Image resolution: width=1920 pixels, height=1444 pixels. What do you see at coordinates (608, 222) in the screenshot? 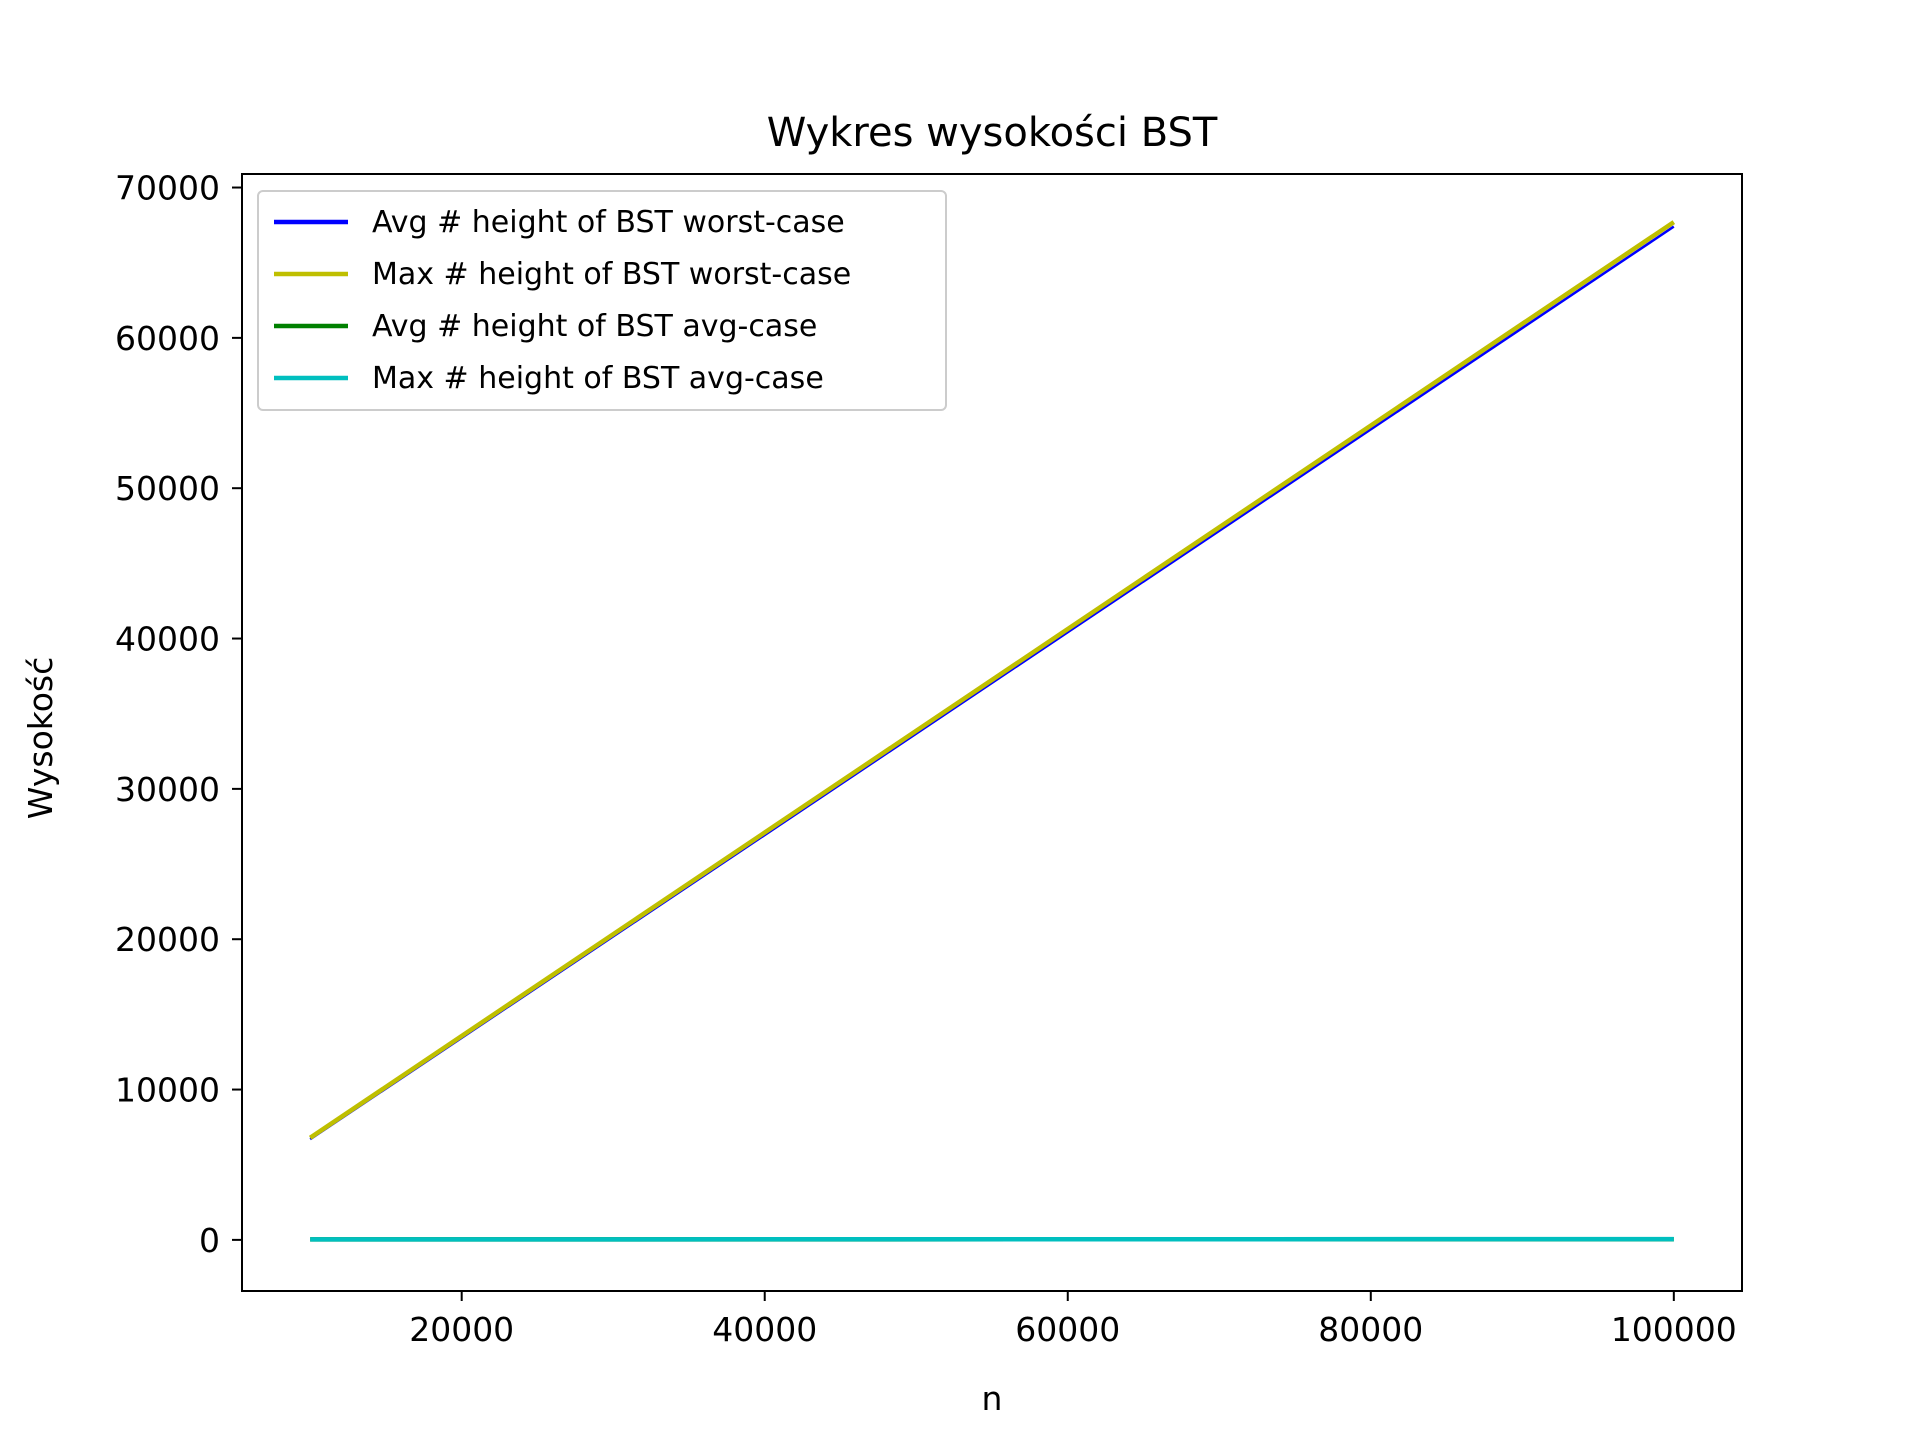
I see `legend-label-0: Avg # height of BST worst-case` at bounding box center [608, 222].